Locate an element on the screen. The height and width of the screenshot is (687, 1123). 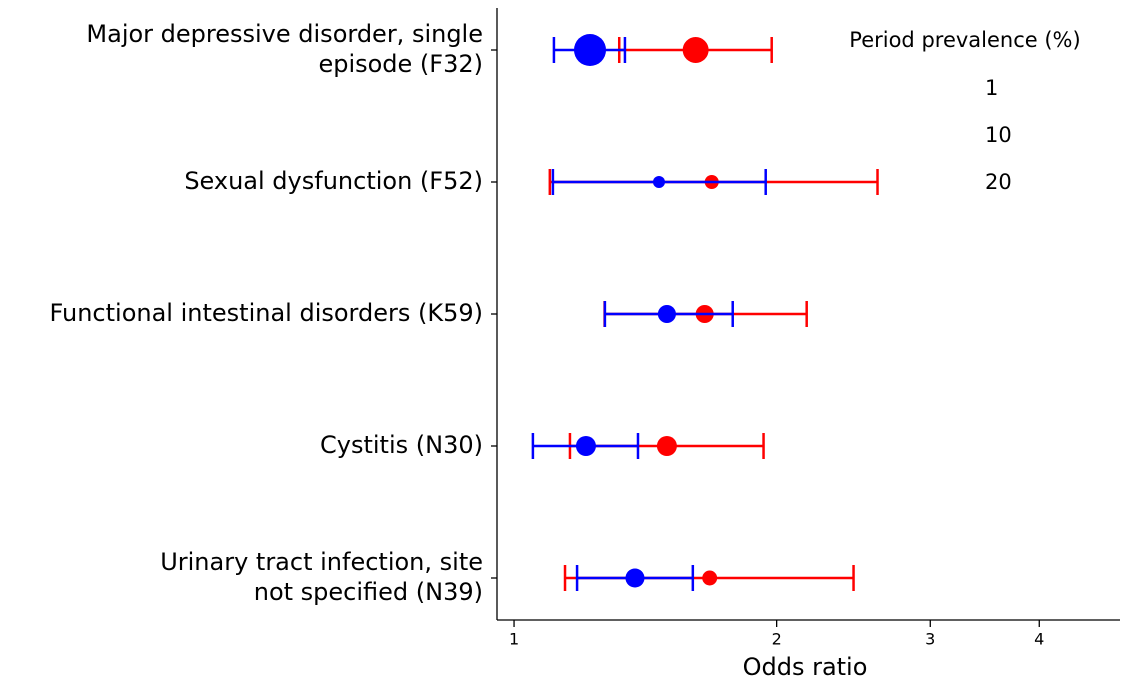
category-label: Sexual dysfunction (F52) is located at coordinates (333, 181).